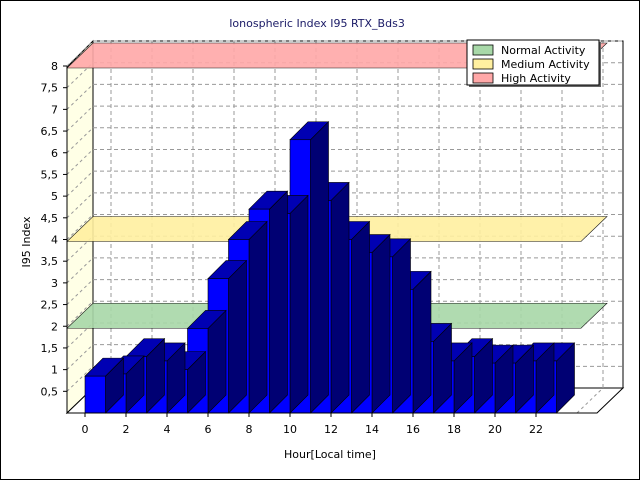 The height and width of the screenshot is (480, 640). I want to click on legend-label: High Activity, so click(536, 78).